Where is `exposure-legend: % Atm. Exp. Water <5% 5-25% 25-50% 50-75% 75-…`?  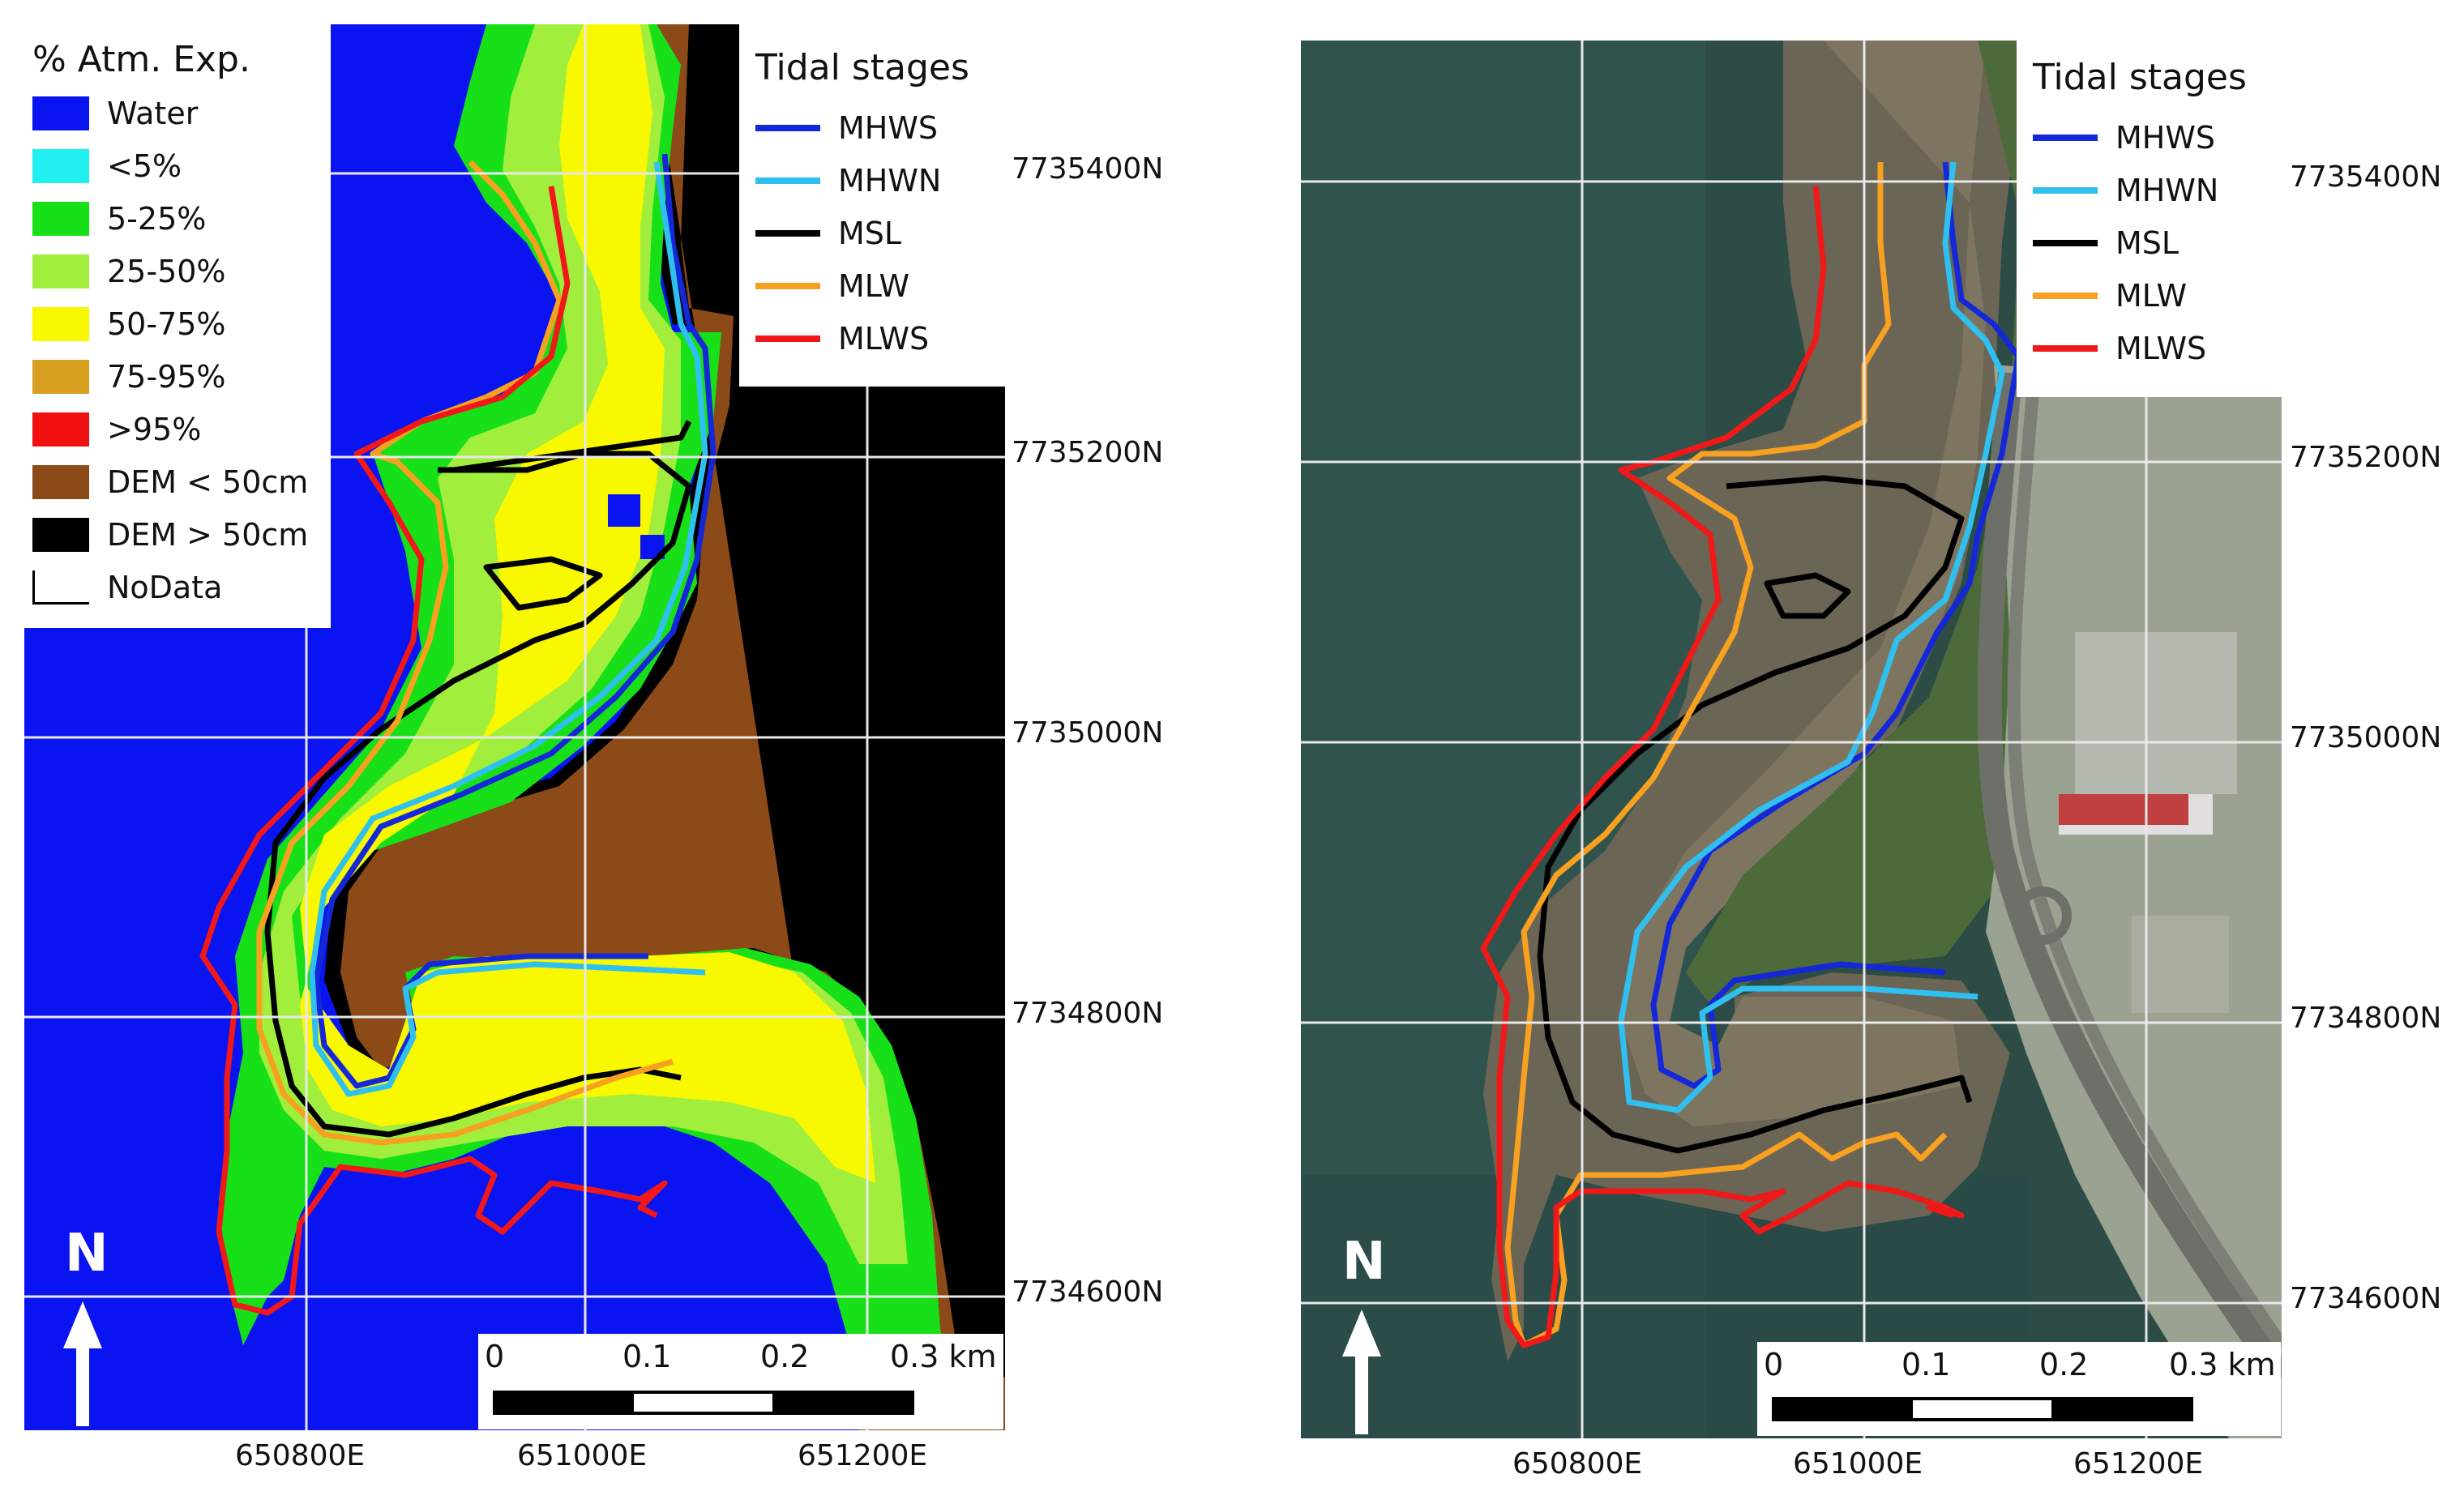
exposure-legend: % Atm. Exp. Water <5% 5-25% 25-50% 50-75% 75-… is located at coordinates (177, 326).